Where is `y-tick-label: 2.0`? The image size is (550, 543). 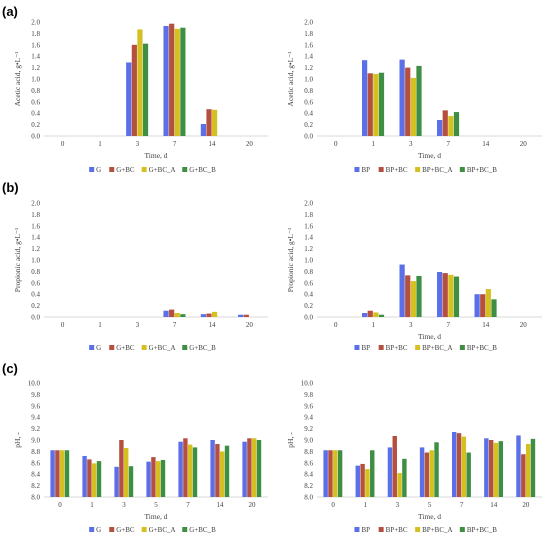 y-tick-label: 2.0 is located at coordinates (308, 204).